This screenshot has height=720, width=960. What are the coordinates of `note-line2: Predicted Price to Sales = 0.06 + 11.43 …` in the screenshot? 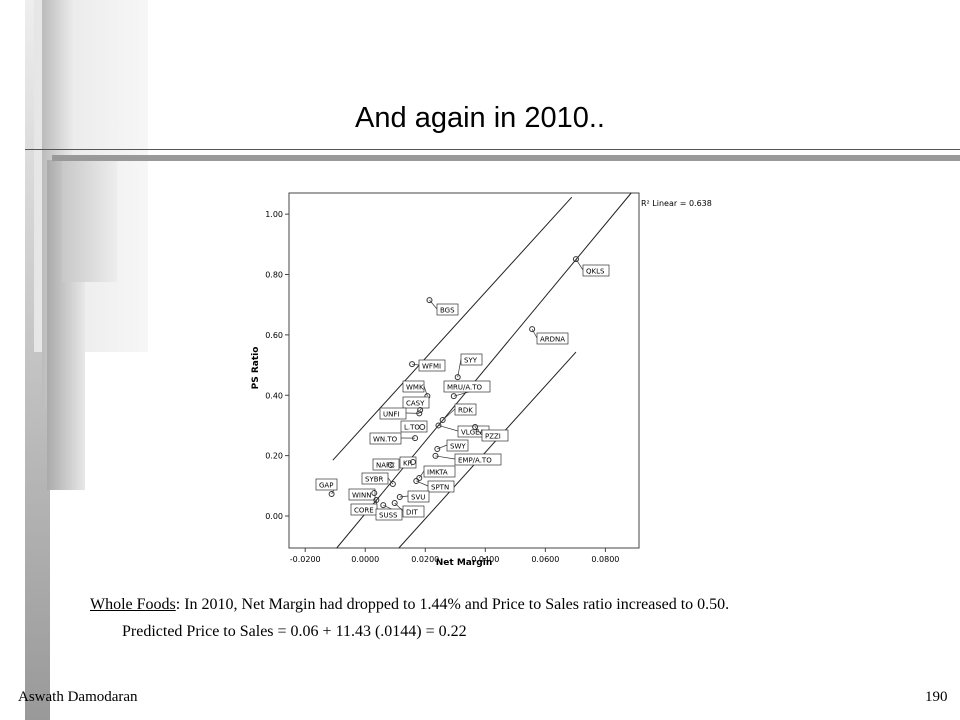 It's located at (294, 631).